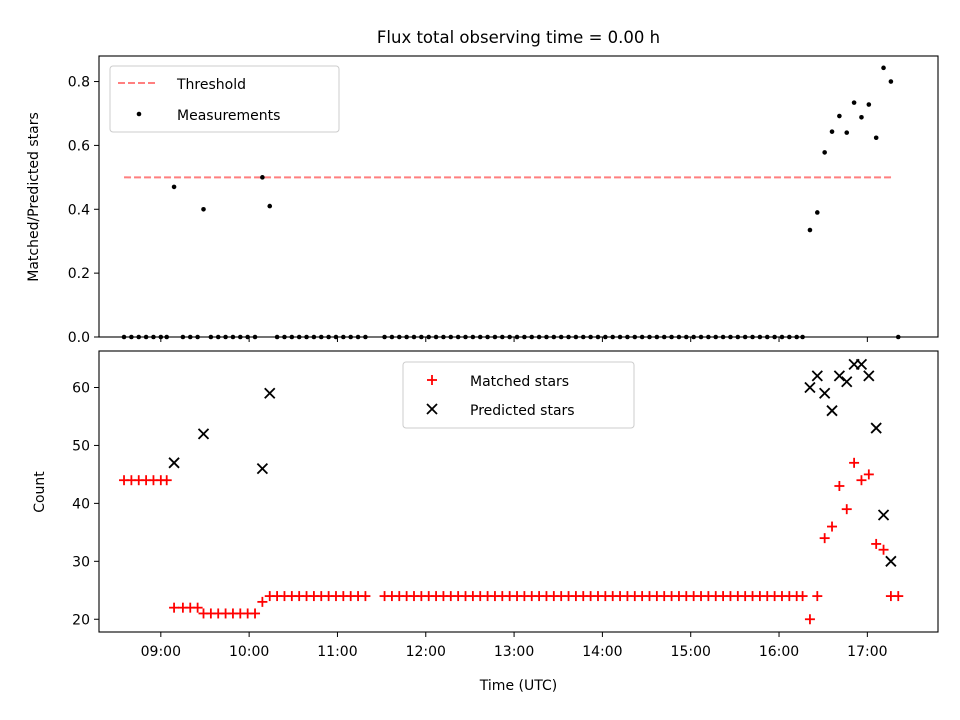 This screenshot has height=720, width=960. Describe the element at coordinates (228, 116) in the screenshot. I see `measurements-legend-label: Measurements` at that location.